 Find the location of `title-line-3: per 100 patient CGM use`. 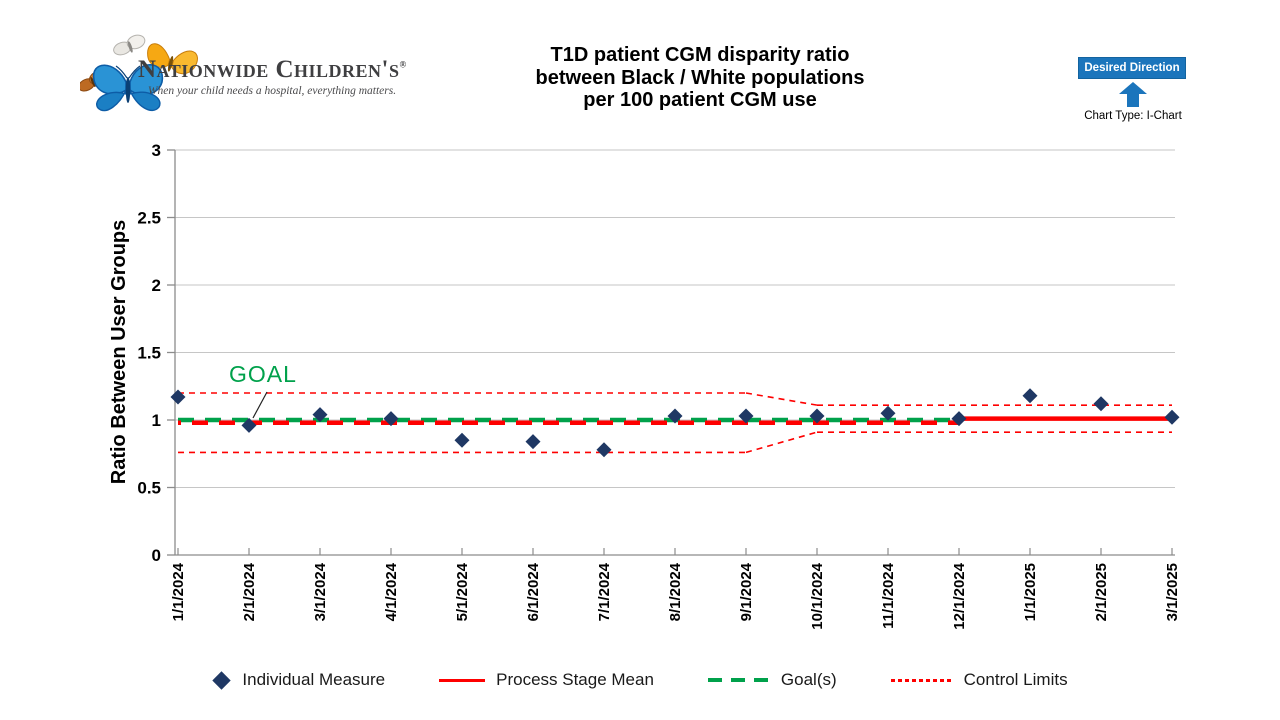

title-line-3: per 100 patient CGM use is located at coordinates (700, 100).